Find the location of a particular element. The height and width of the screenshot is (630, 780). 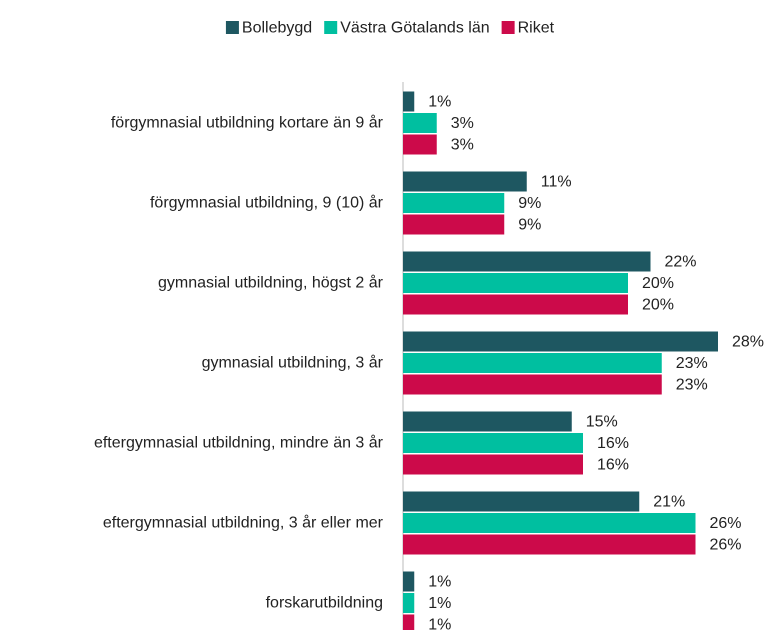

category-label: förgymnasial utbildning kortare än 9 år is located at coordinates (193, 123).